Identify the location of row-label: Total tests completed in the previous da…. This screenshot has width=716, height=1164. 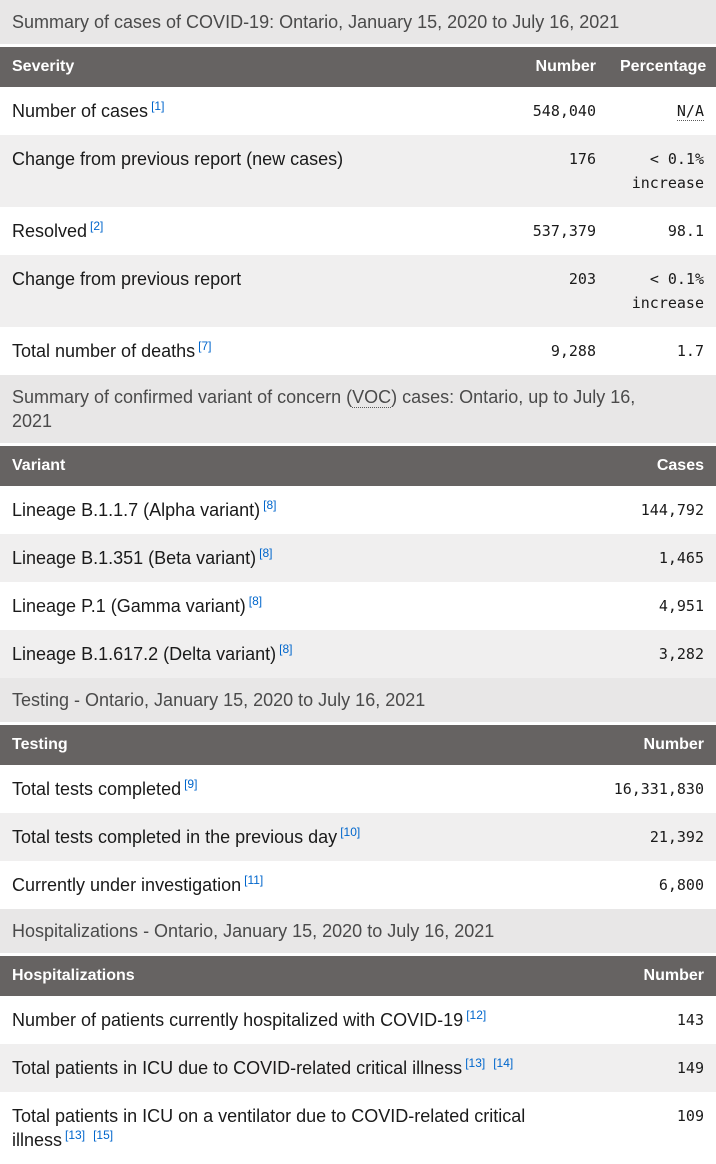
(186, 836).